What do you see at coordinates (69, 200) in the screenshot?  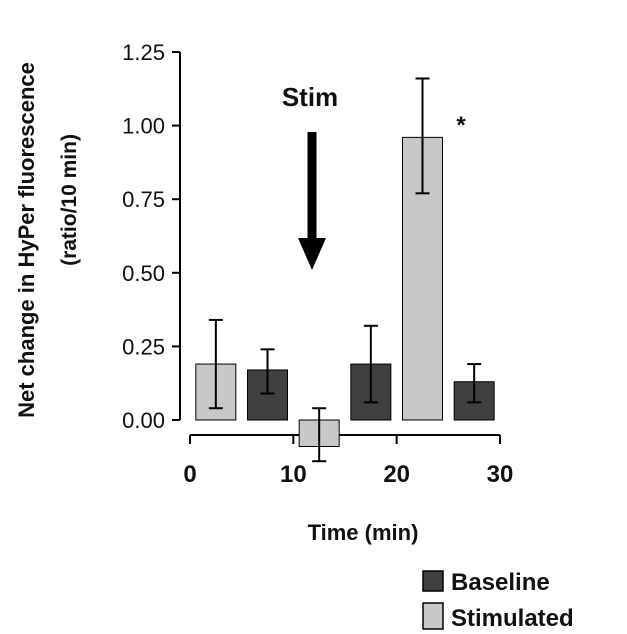 I see `y-axis-title-line2: (ratio/10 min)` at bounding box center [69, 200].